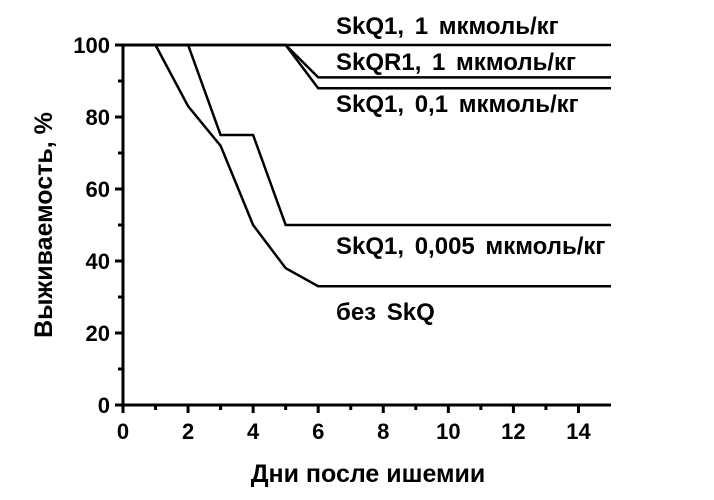  What do you see at coordinates (385, 312) in the screenshot?
I see `series-label-no-skq: без SkQ` at bounding box center [385, 312].